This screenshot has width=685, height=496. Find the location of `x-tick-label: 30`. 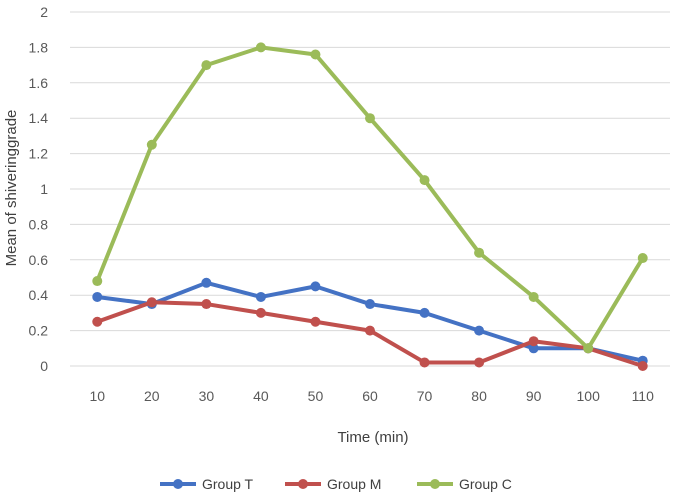

x-tick-label: 30 is located at coordinates (207, 396).